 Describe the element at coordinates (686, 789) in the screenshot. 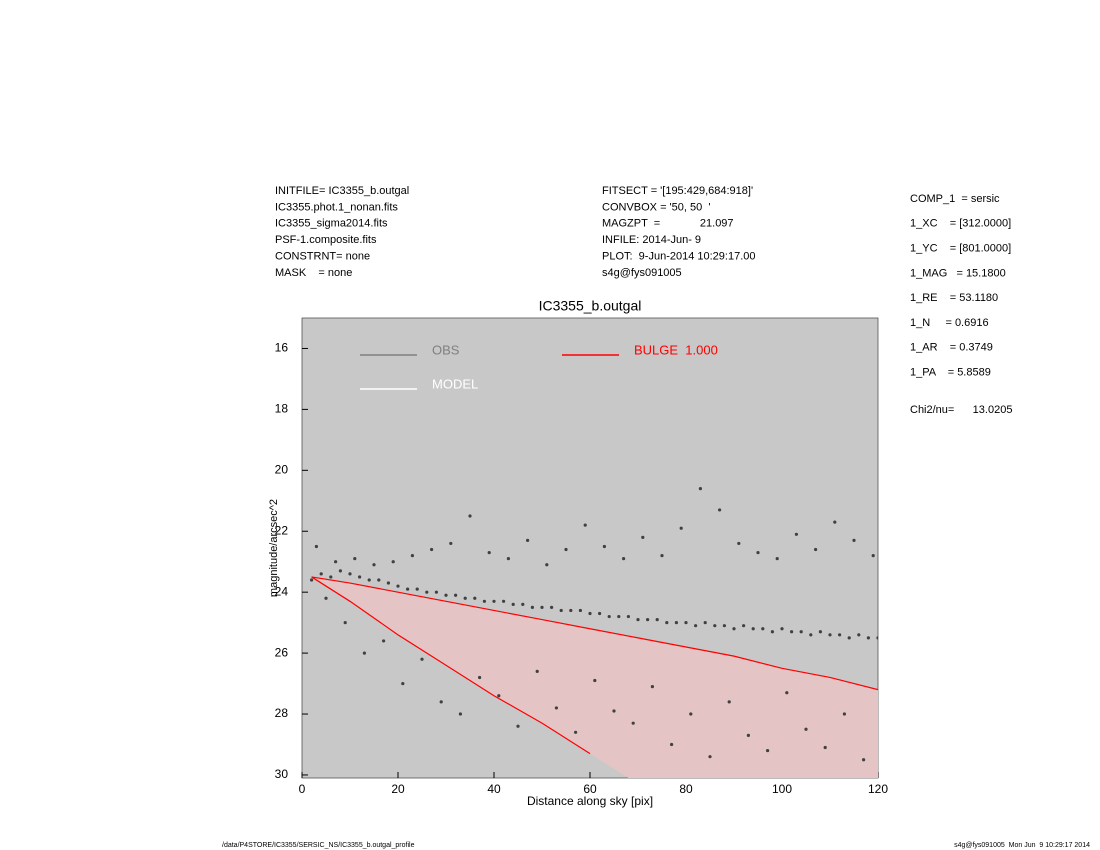

I see `x-tick-label: 80` at that location.